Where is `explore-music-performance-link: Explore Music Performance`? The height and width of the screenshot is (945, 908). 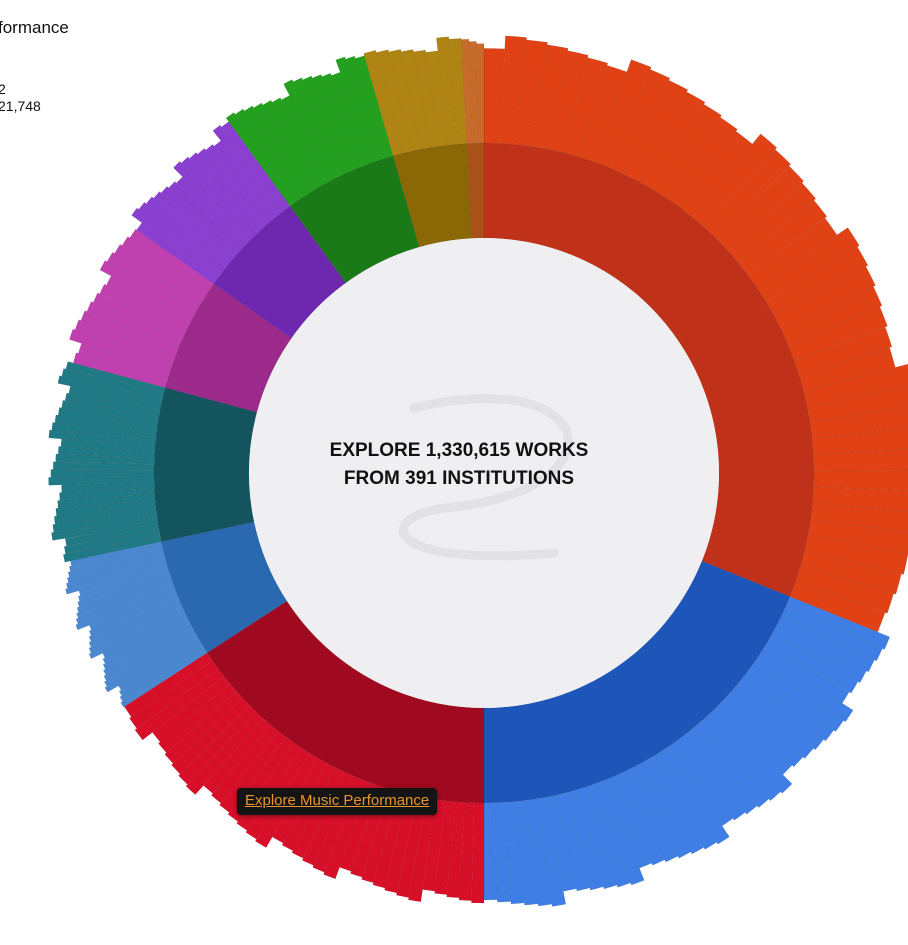 explore-music-performance-link: Explore Music Performance is located at coordinates (337, 800).